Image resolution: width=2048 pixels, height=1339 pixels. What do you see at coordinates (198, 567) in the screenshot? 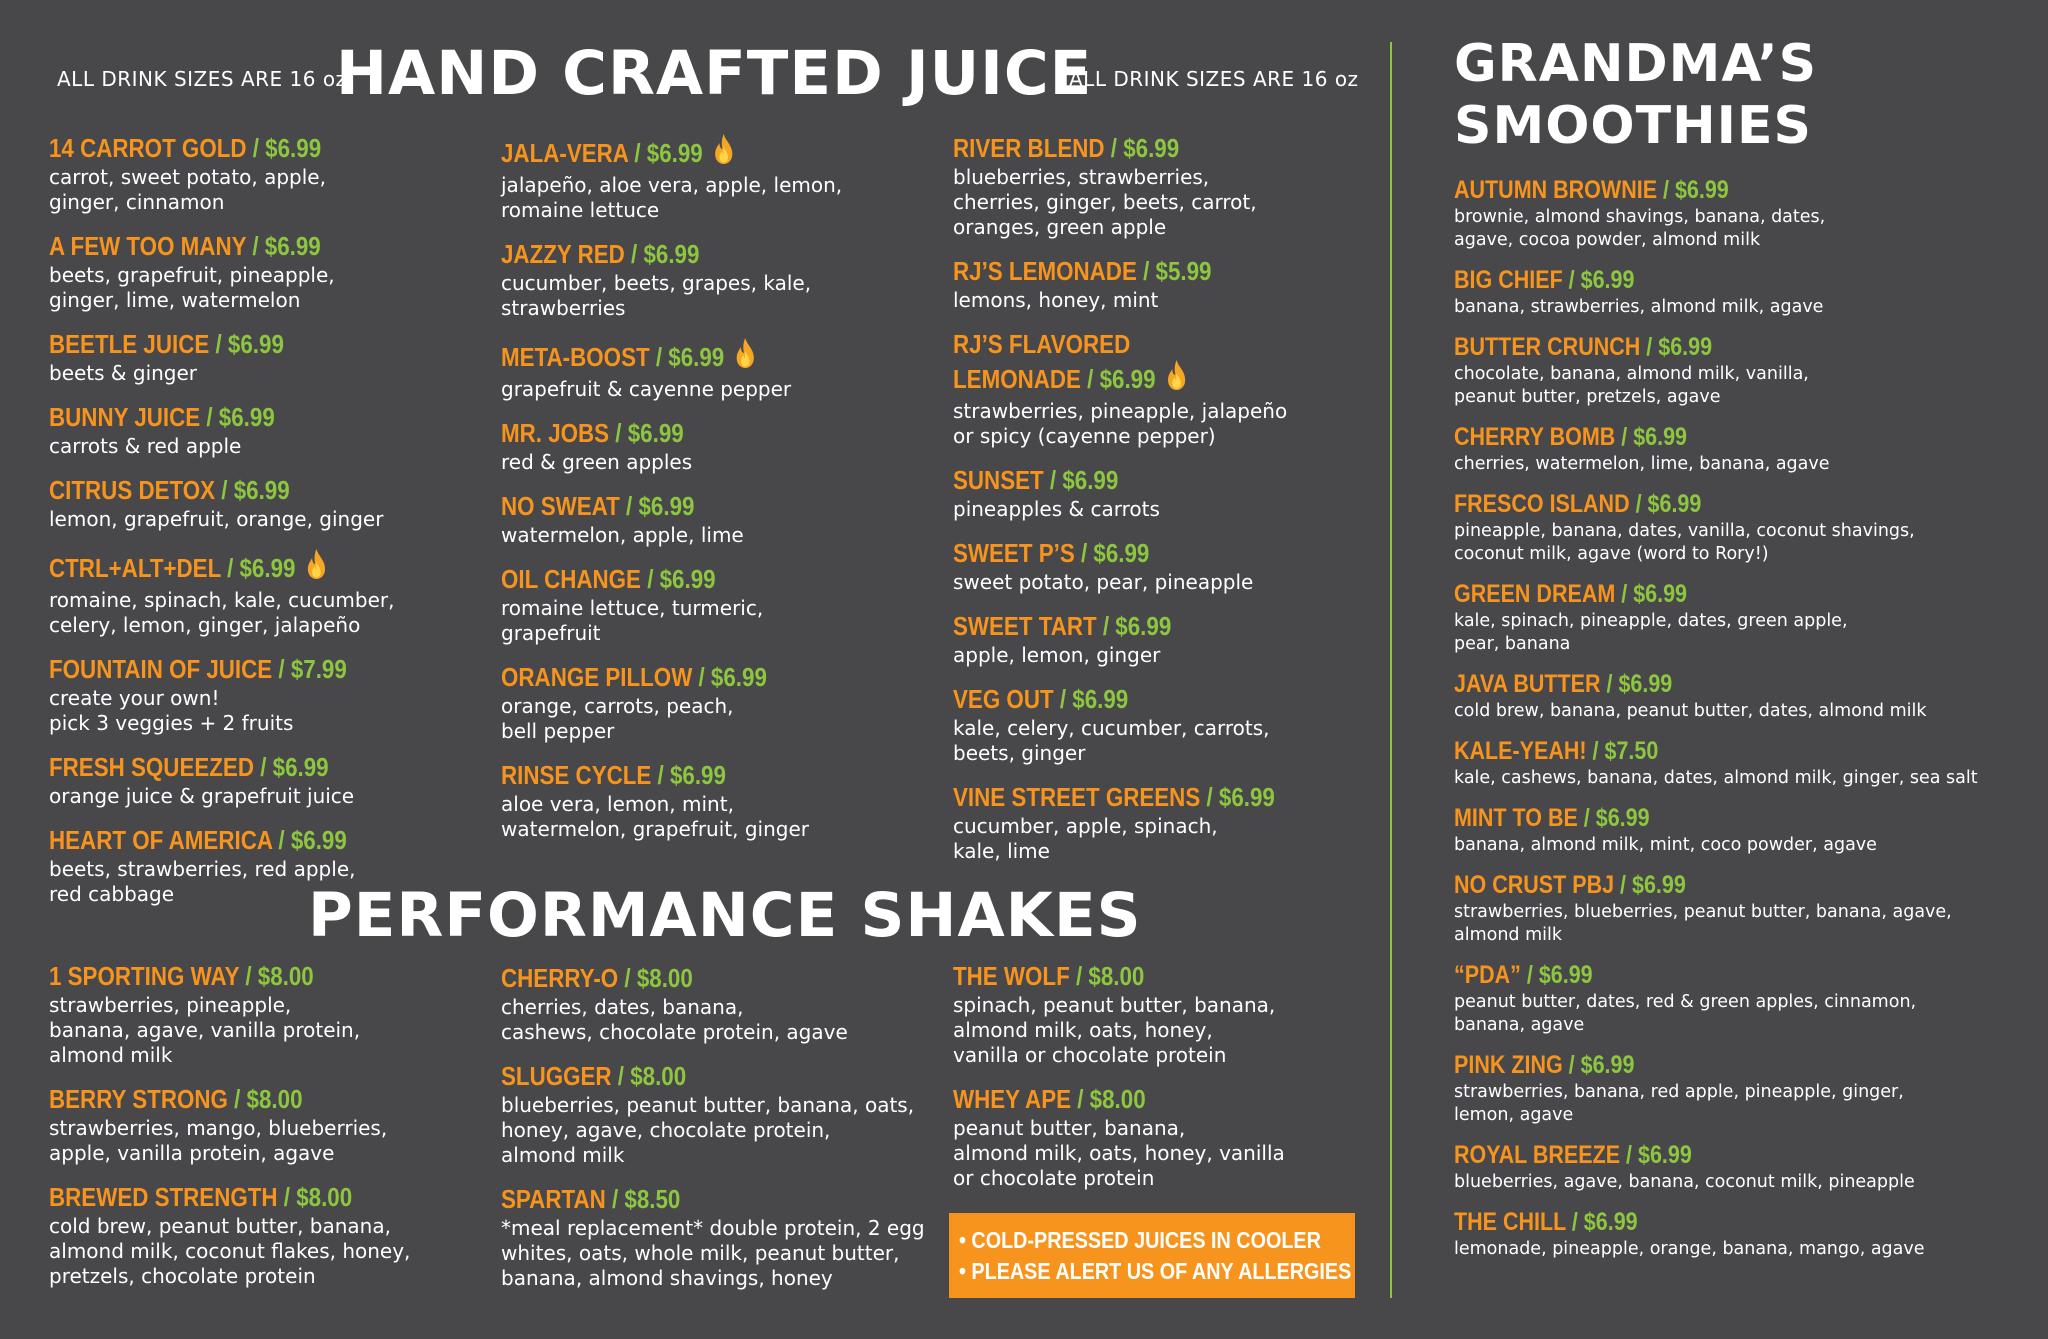
I see `item-name-line: CTRL+ALT+DEL / $6.99` at bounding box center [198, 567].